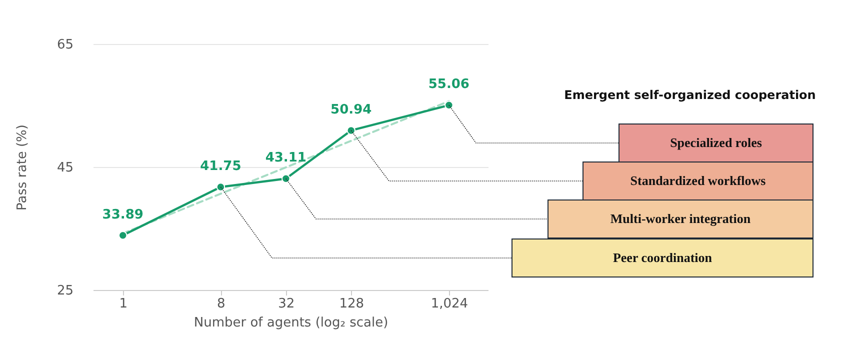 The height and width of the screenshot is (362, 841). What do you see at coordinates (690, 95) in the screenshot?
I see `text: Emergent self-organized cooperation` at bounding box center [690, 95].